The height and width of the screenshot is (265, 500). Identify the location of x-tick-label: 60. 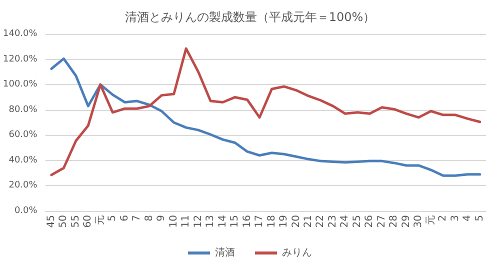
(88, 221).